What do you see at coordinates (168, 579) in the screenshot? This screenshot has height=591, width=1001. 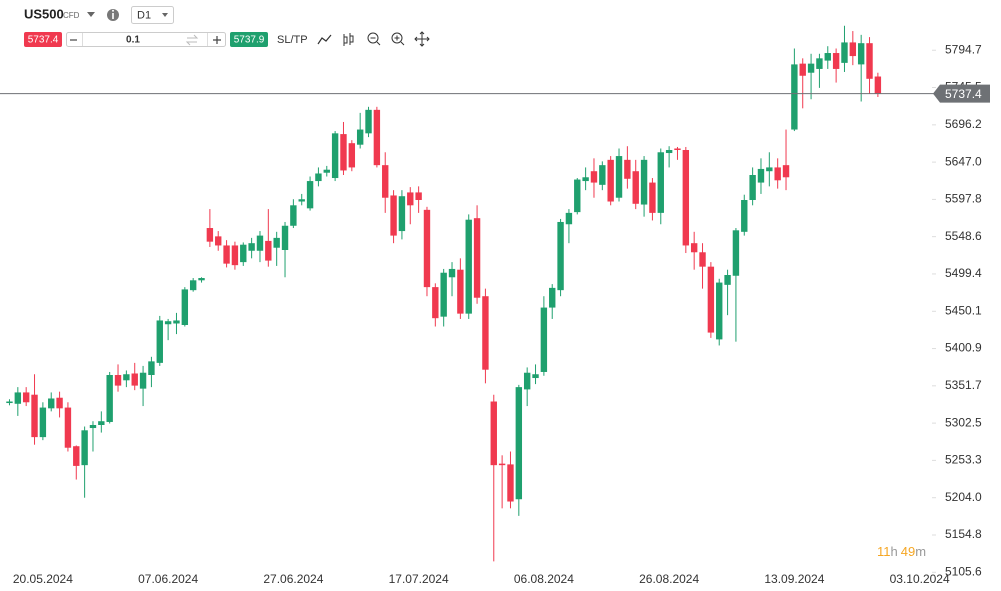 I see `x-tick-label: 07.06.2024` at bounding box center [168, 579].